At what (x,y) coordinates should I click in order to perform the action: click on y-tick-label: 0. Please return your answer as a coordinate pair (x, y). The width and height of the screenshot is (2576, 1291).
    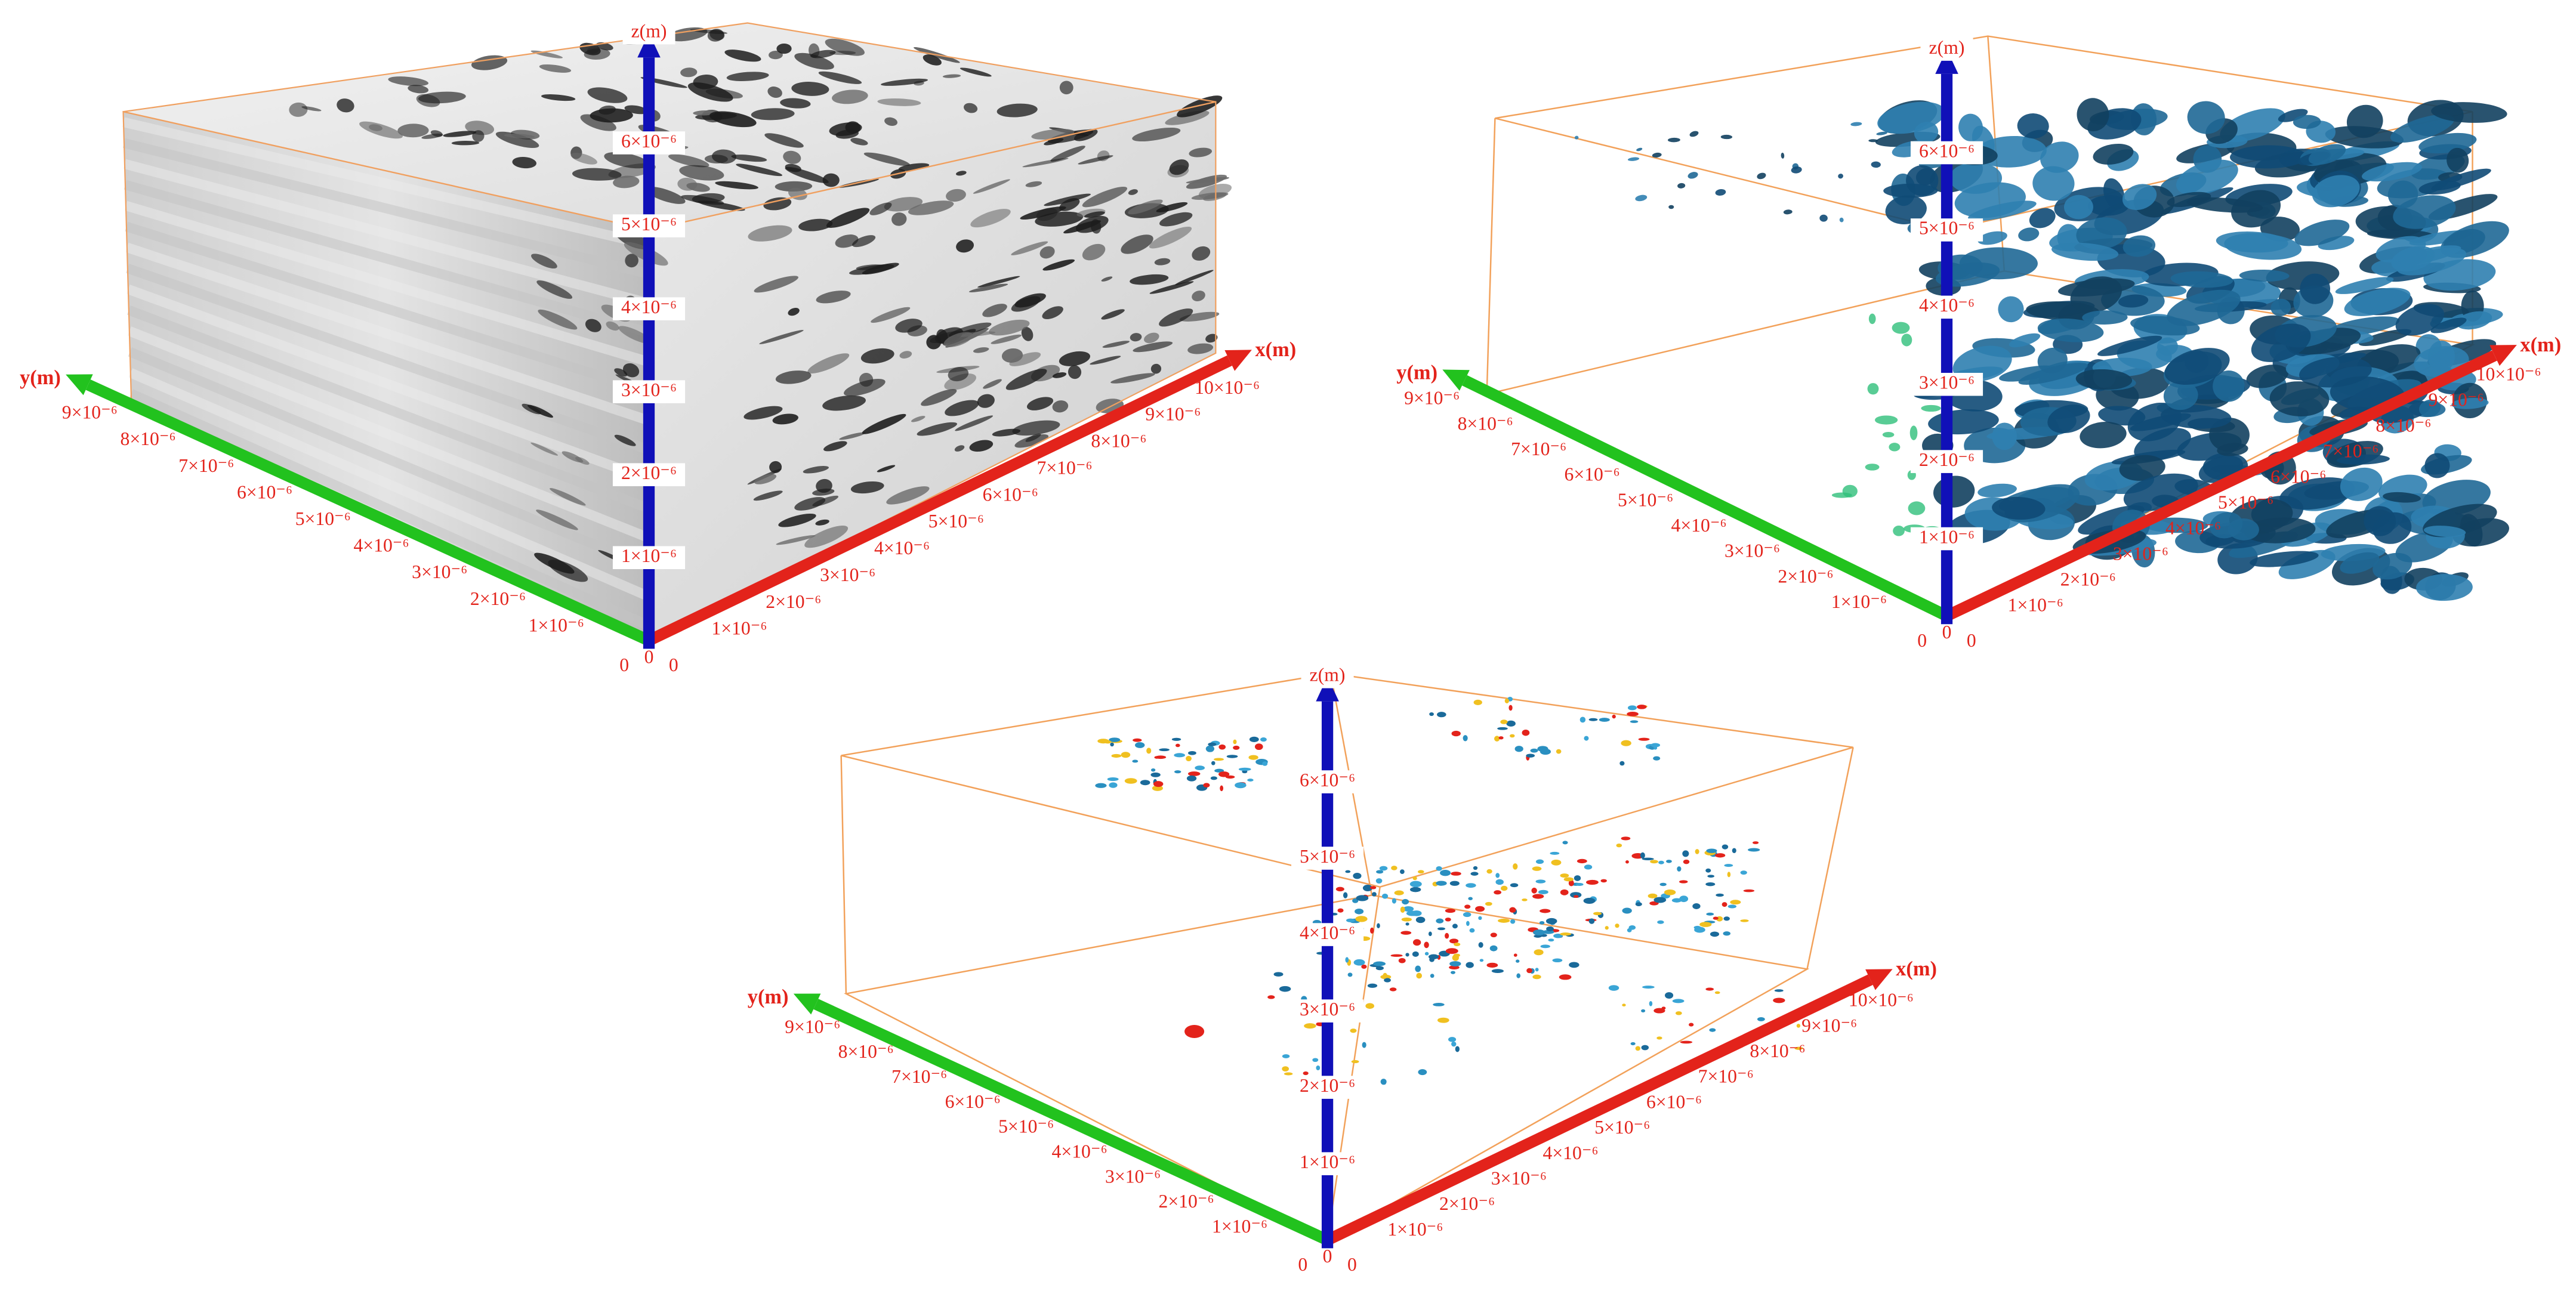
    Looking at the image, I should click on (624, 664).